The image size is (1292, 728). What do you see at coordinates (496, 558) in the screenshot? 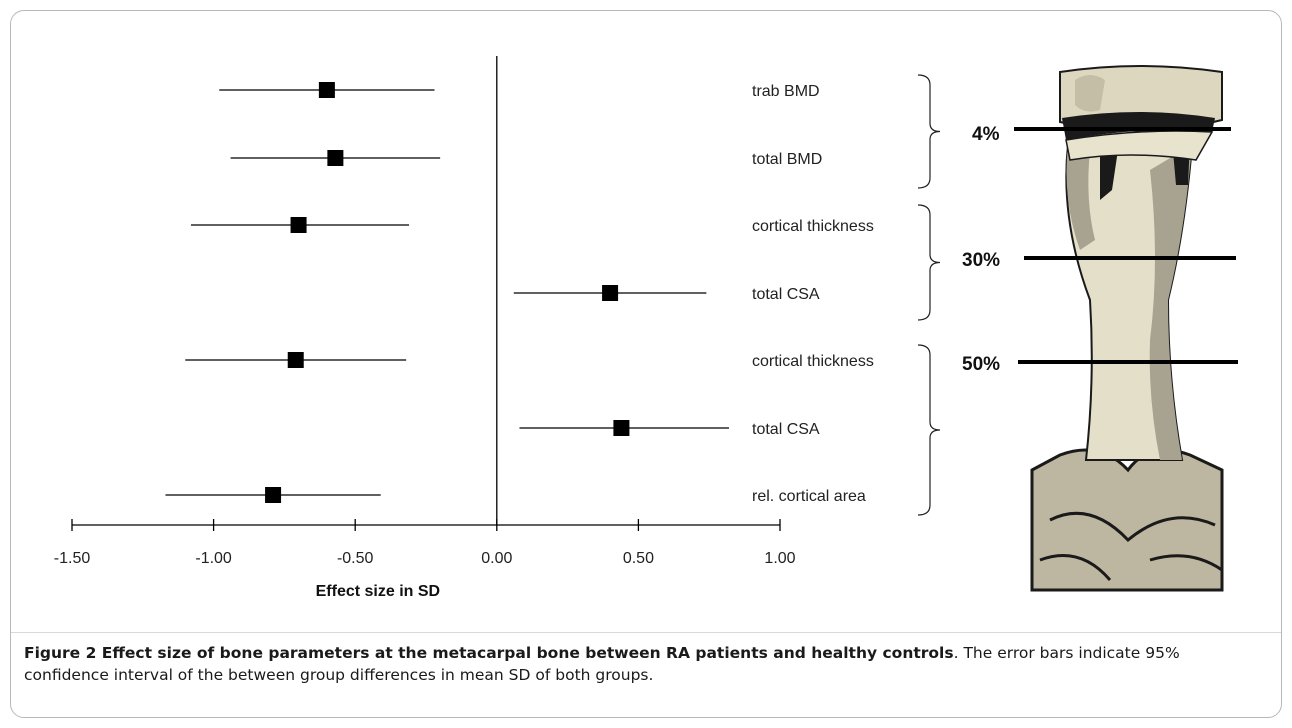
I see `x-tick-label: 0.00` at bounding box center [496, 558].